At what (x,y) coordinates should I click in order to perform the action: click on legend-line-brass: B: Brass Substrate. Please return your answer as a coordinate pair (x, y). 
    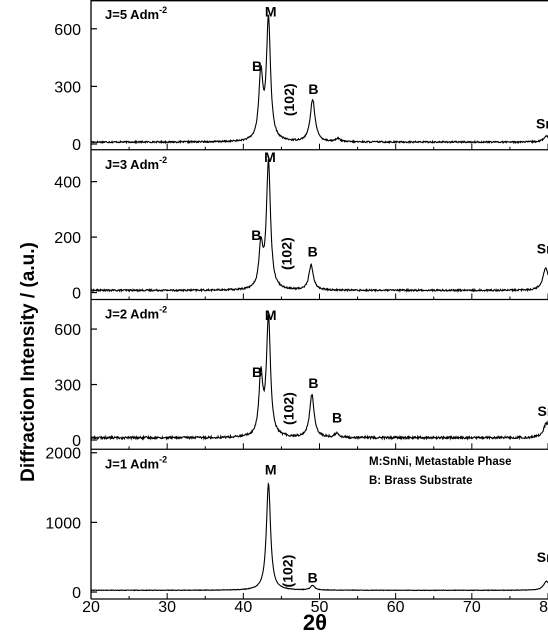
    Looking at the image, I should click on (421, 481).